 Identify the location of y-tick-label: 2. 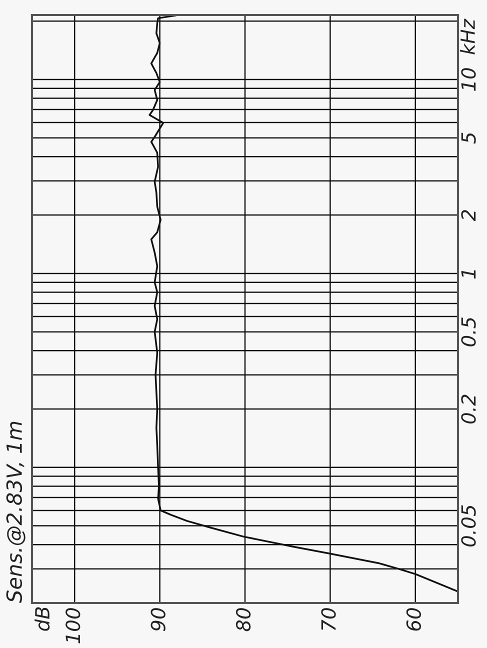
(468, 216).